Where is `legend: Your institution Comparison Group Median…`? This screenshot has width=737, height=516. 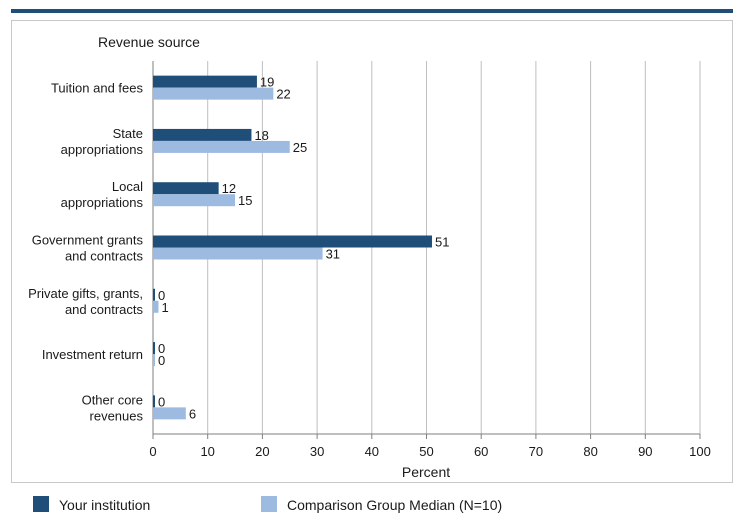
legend: Your institution Comparison Group Median… is located at coordinates (372, 503).